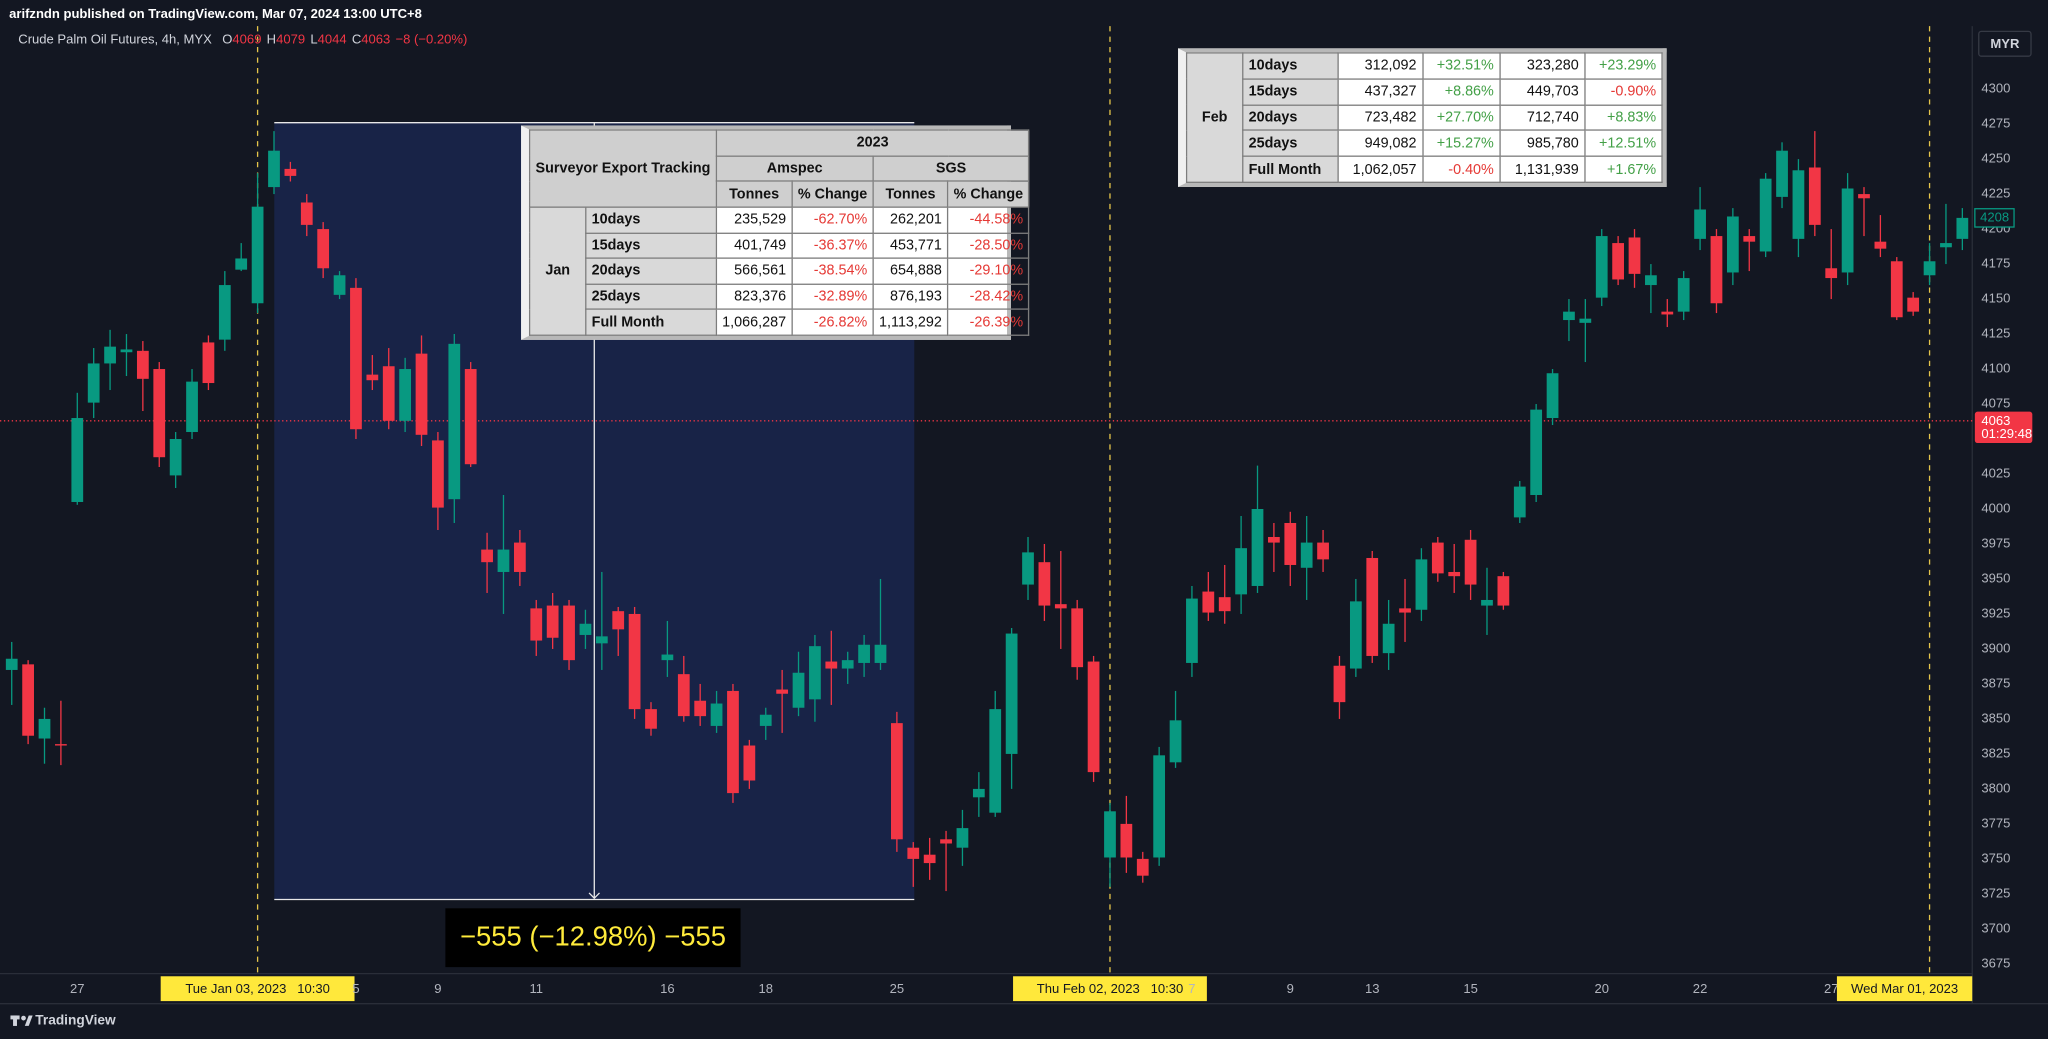  I want to click on last-price-label-bg, so click(2003, 427).